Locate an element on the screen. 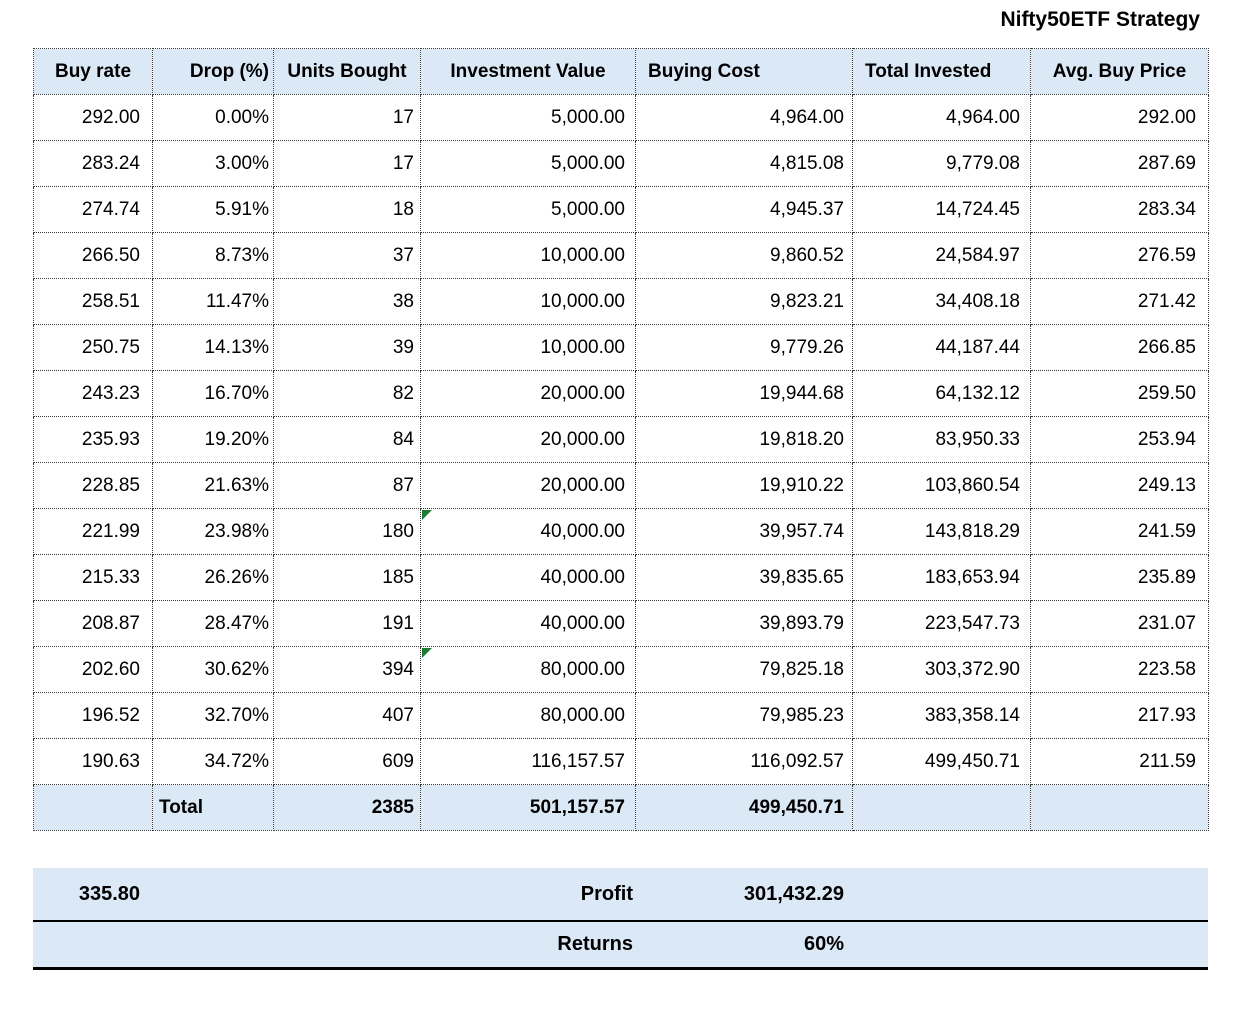  column-header: Buying Cost is located at coordinates (744, 71).